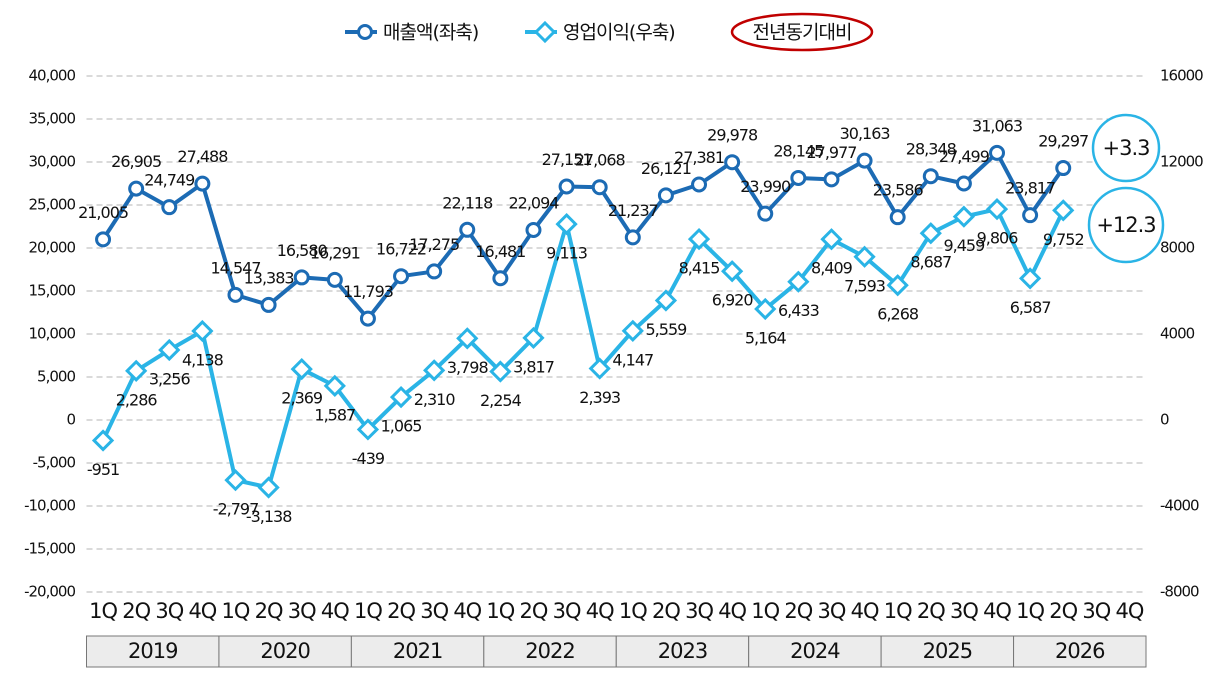  Describe the element at coordinates (103, 212) in the screenshot. I see `data-label: 21,005` at that location.